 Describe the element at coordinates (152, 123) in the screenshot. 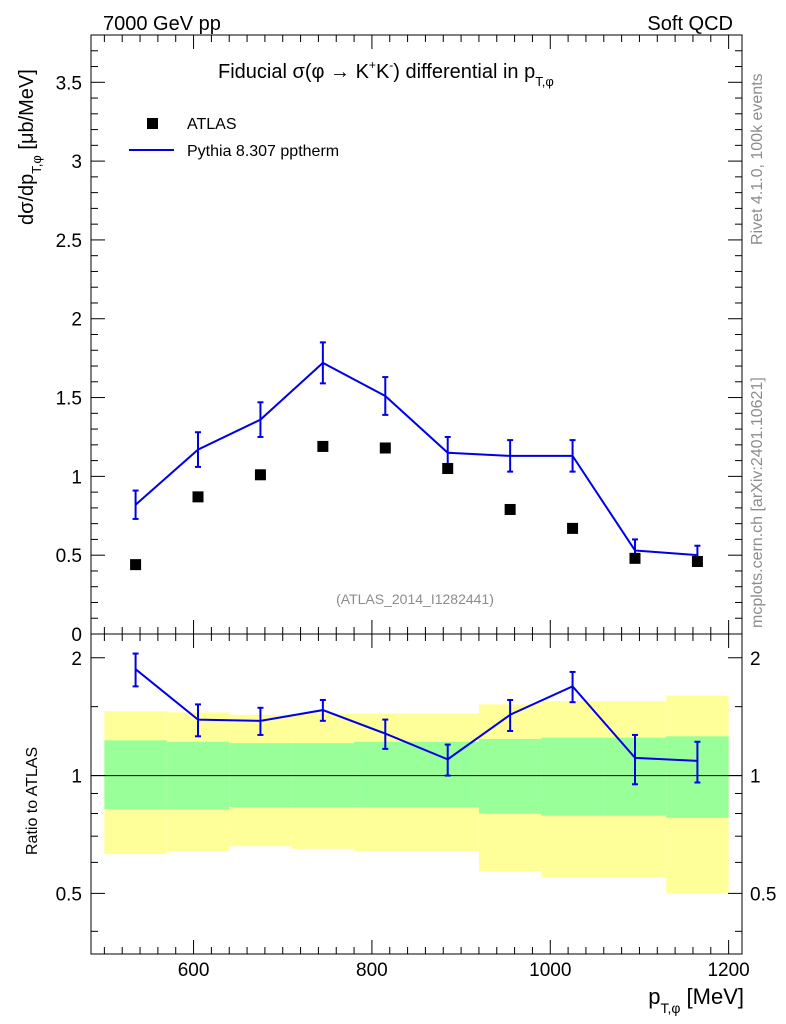

I see `legend-atlas-marker` at that location.